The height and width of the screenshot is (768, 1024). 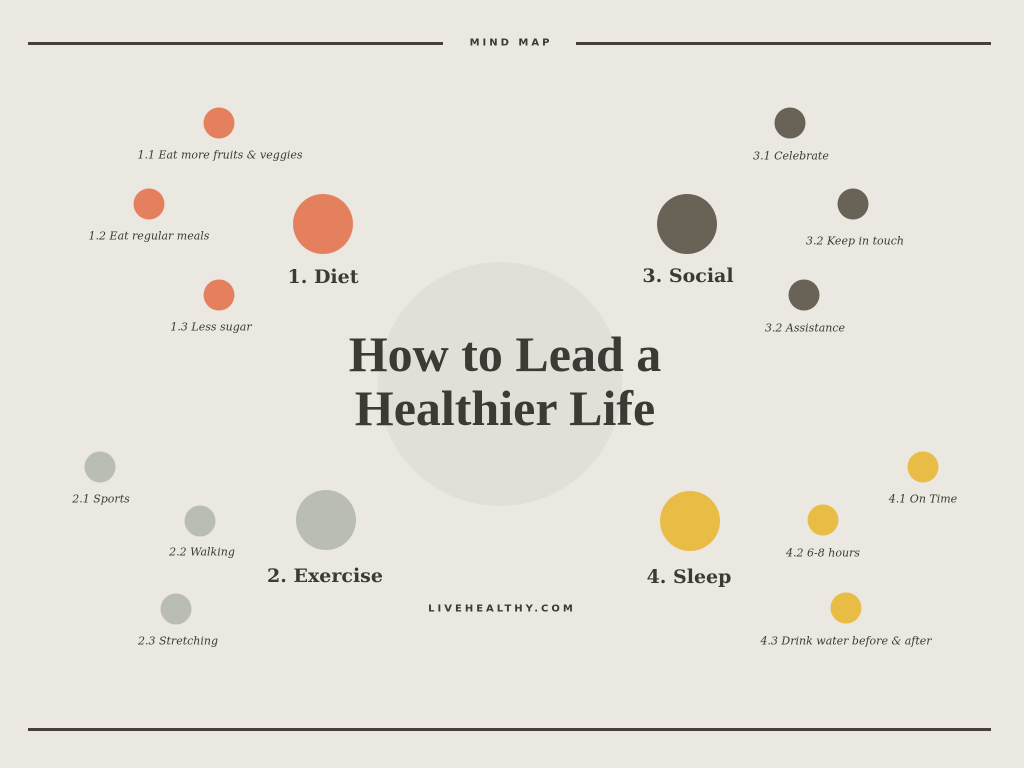 I want to click on social-sub-label: 3.1 Celebrate, so click(x=791, y=156).